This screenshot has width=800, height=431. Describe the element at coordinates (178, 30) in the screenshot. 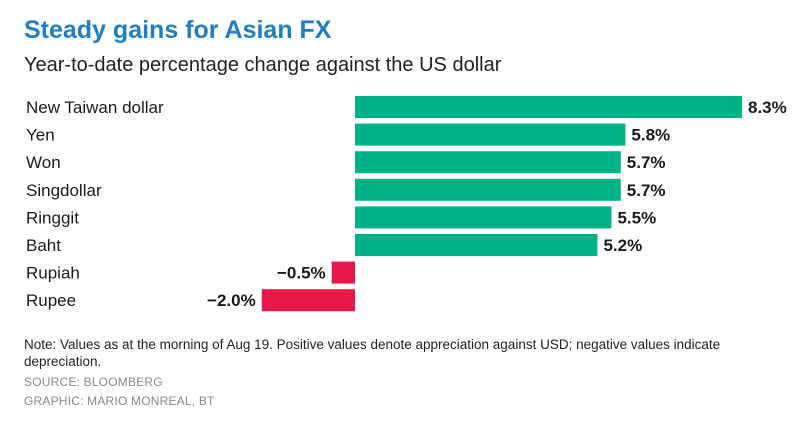

I see `chart-title: Steady gains for Asian FX` at that location.